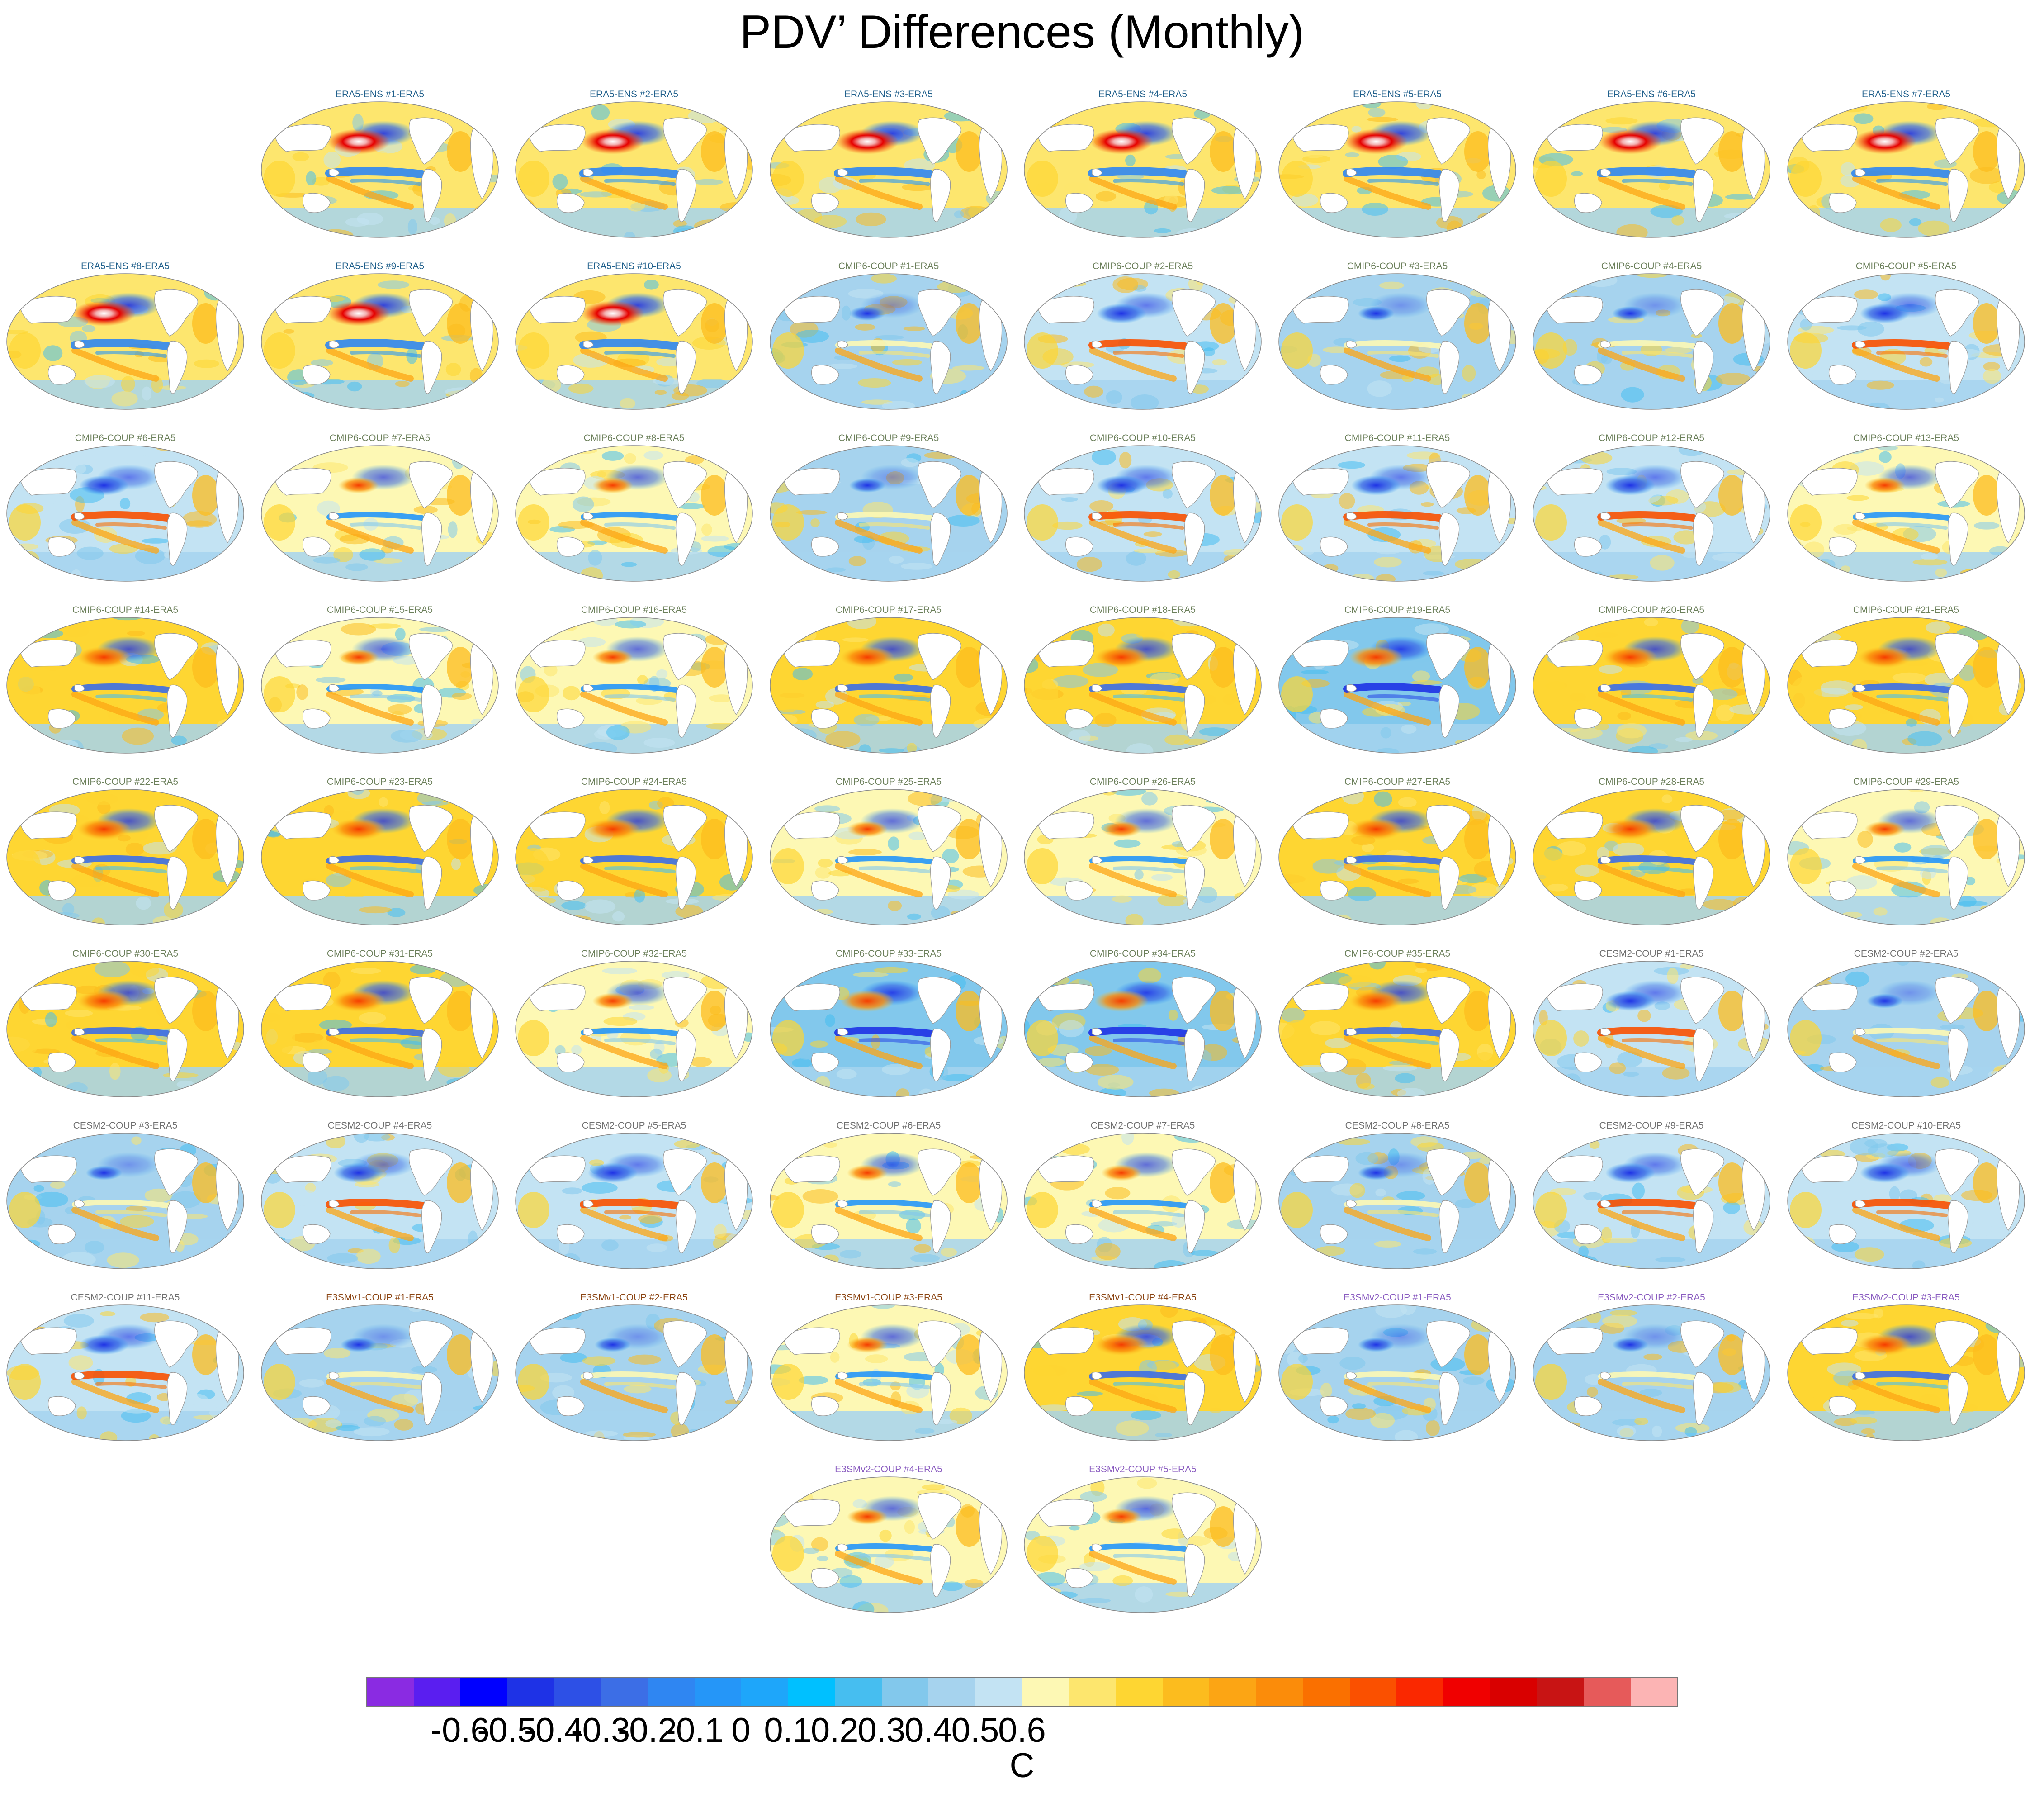  Describe the element at coordinates (1143, 1023) in the screenshot. I see `map-panel: CMIP6-COUP #34-ERA5` at that location.